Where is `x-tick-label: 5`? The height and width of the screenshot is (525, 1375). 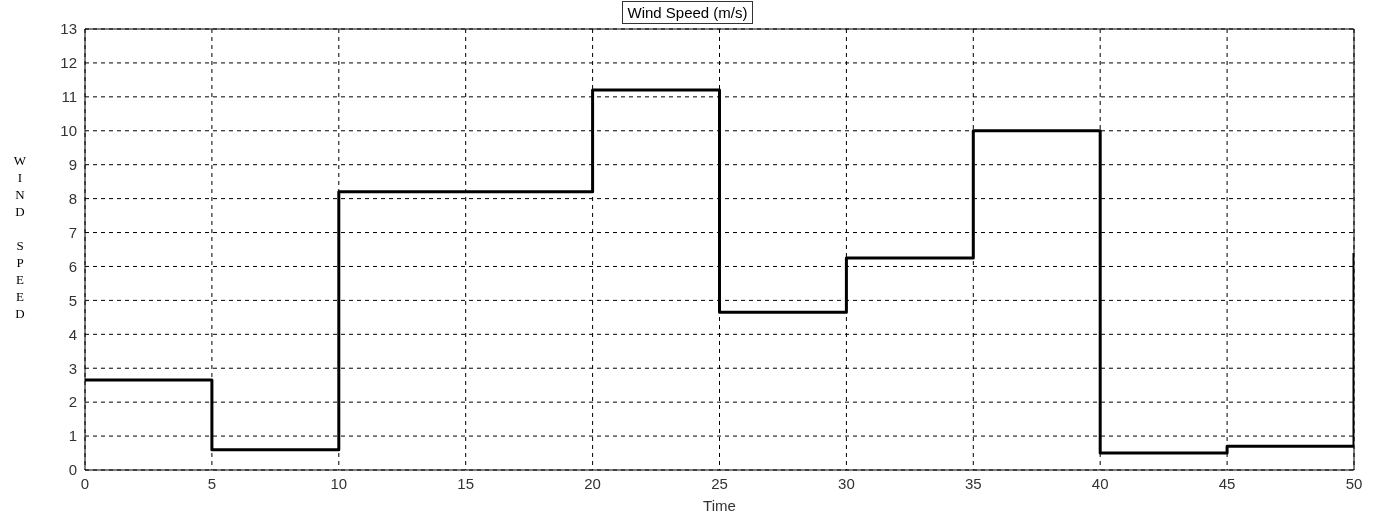 x-tick-label: 5 is located at coordinates (212, 483).